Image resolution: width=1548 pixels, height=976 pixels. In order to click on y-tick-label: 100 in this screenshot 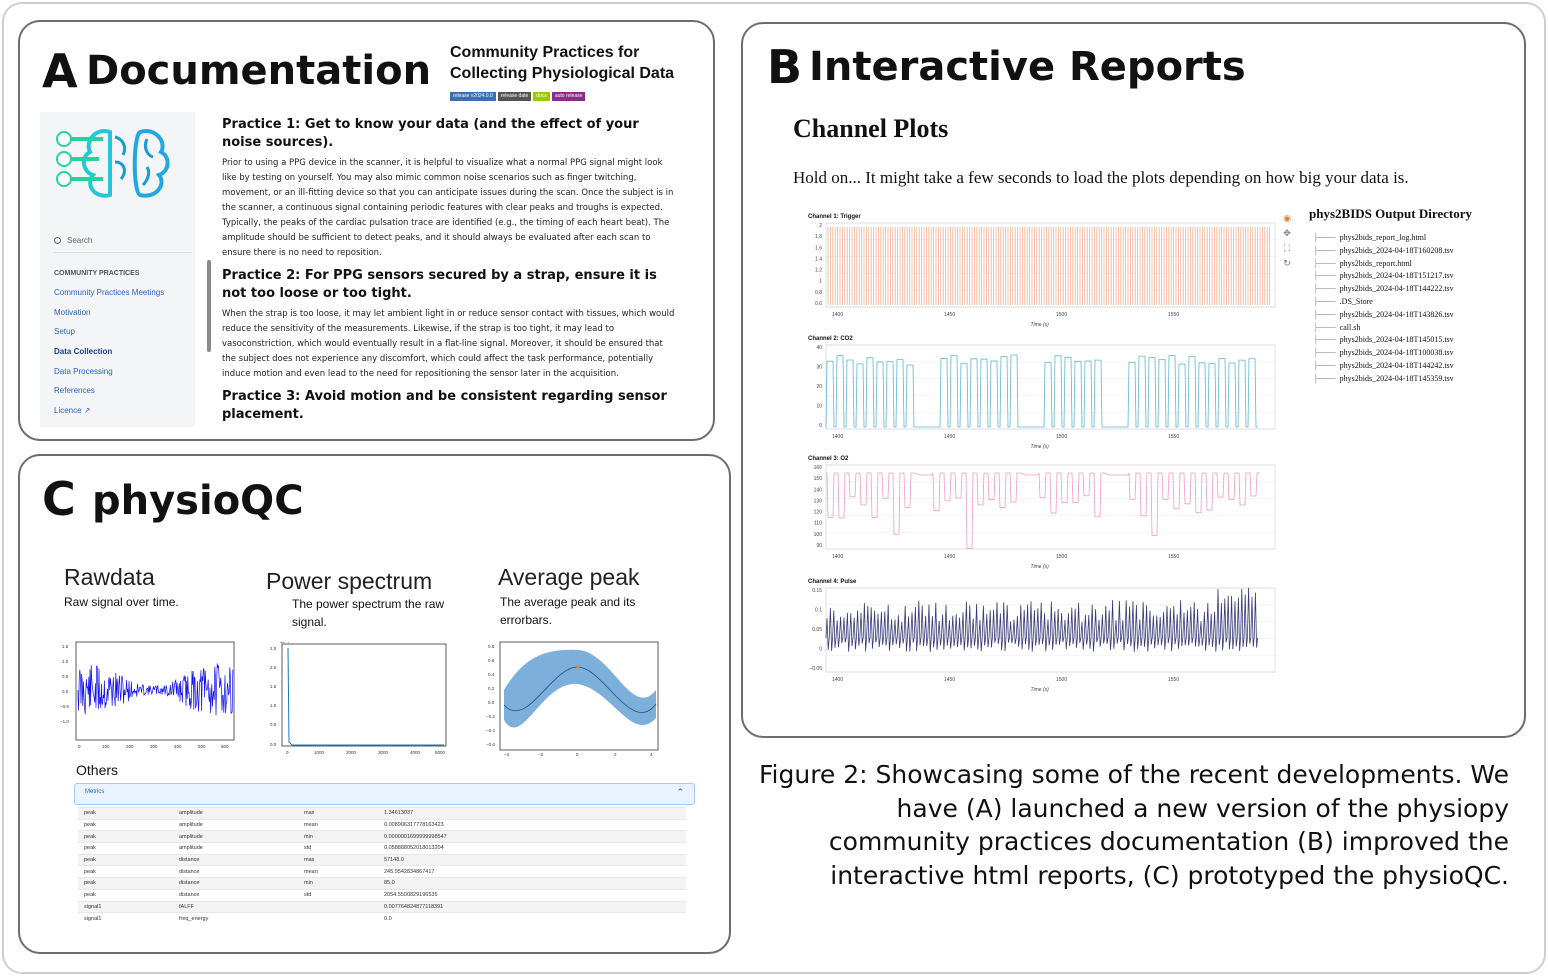, I will do `click(818, 535)`.